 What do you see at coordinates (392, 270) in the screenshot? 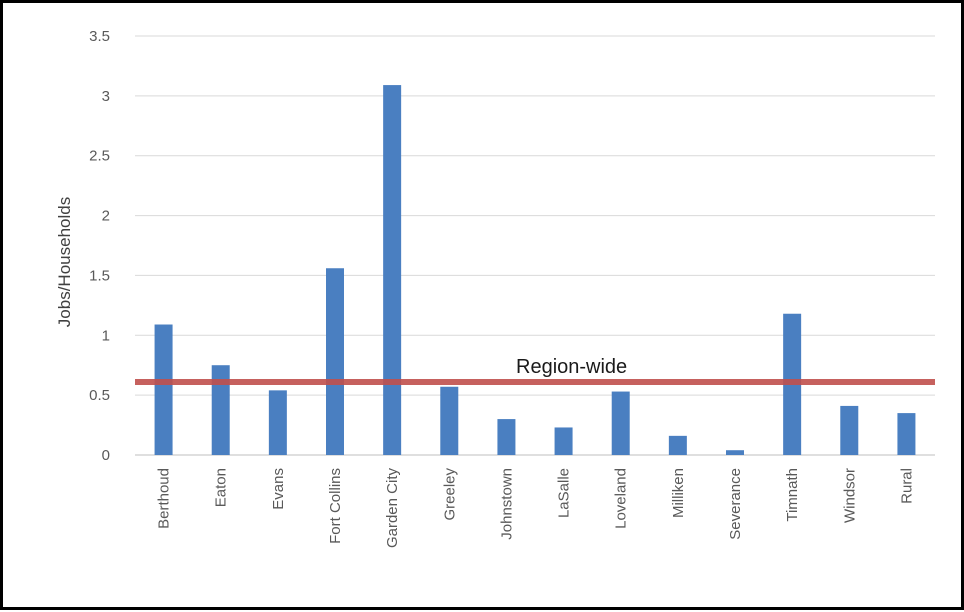
I see `bar-garden-city` at bounding box center [392, 270].